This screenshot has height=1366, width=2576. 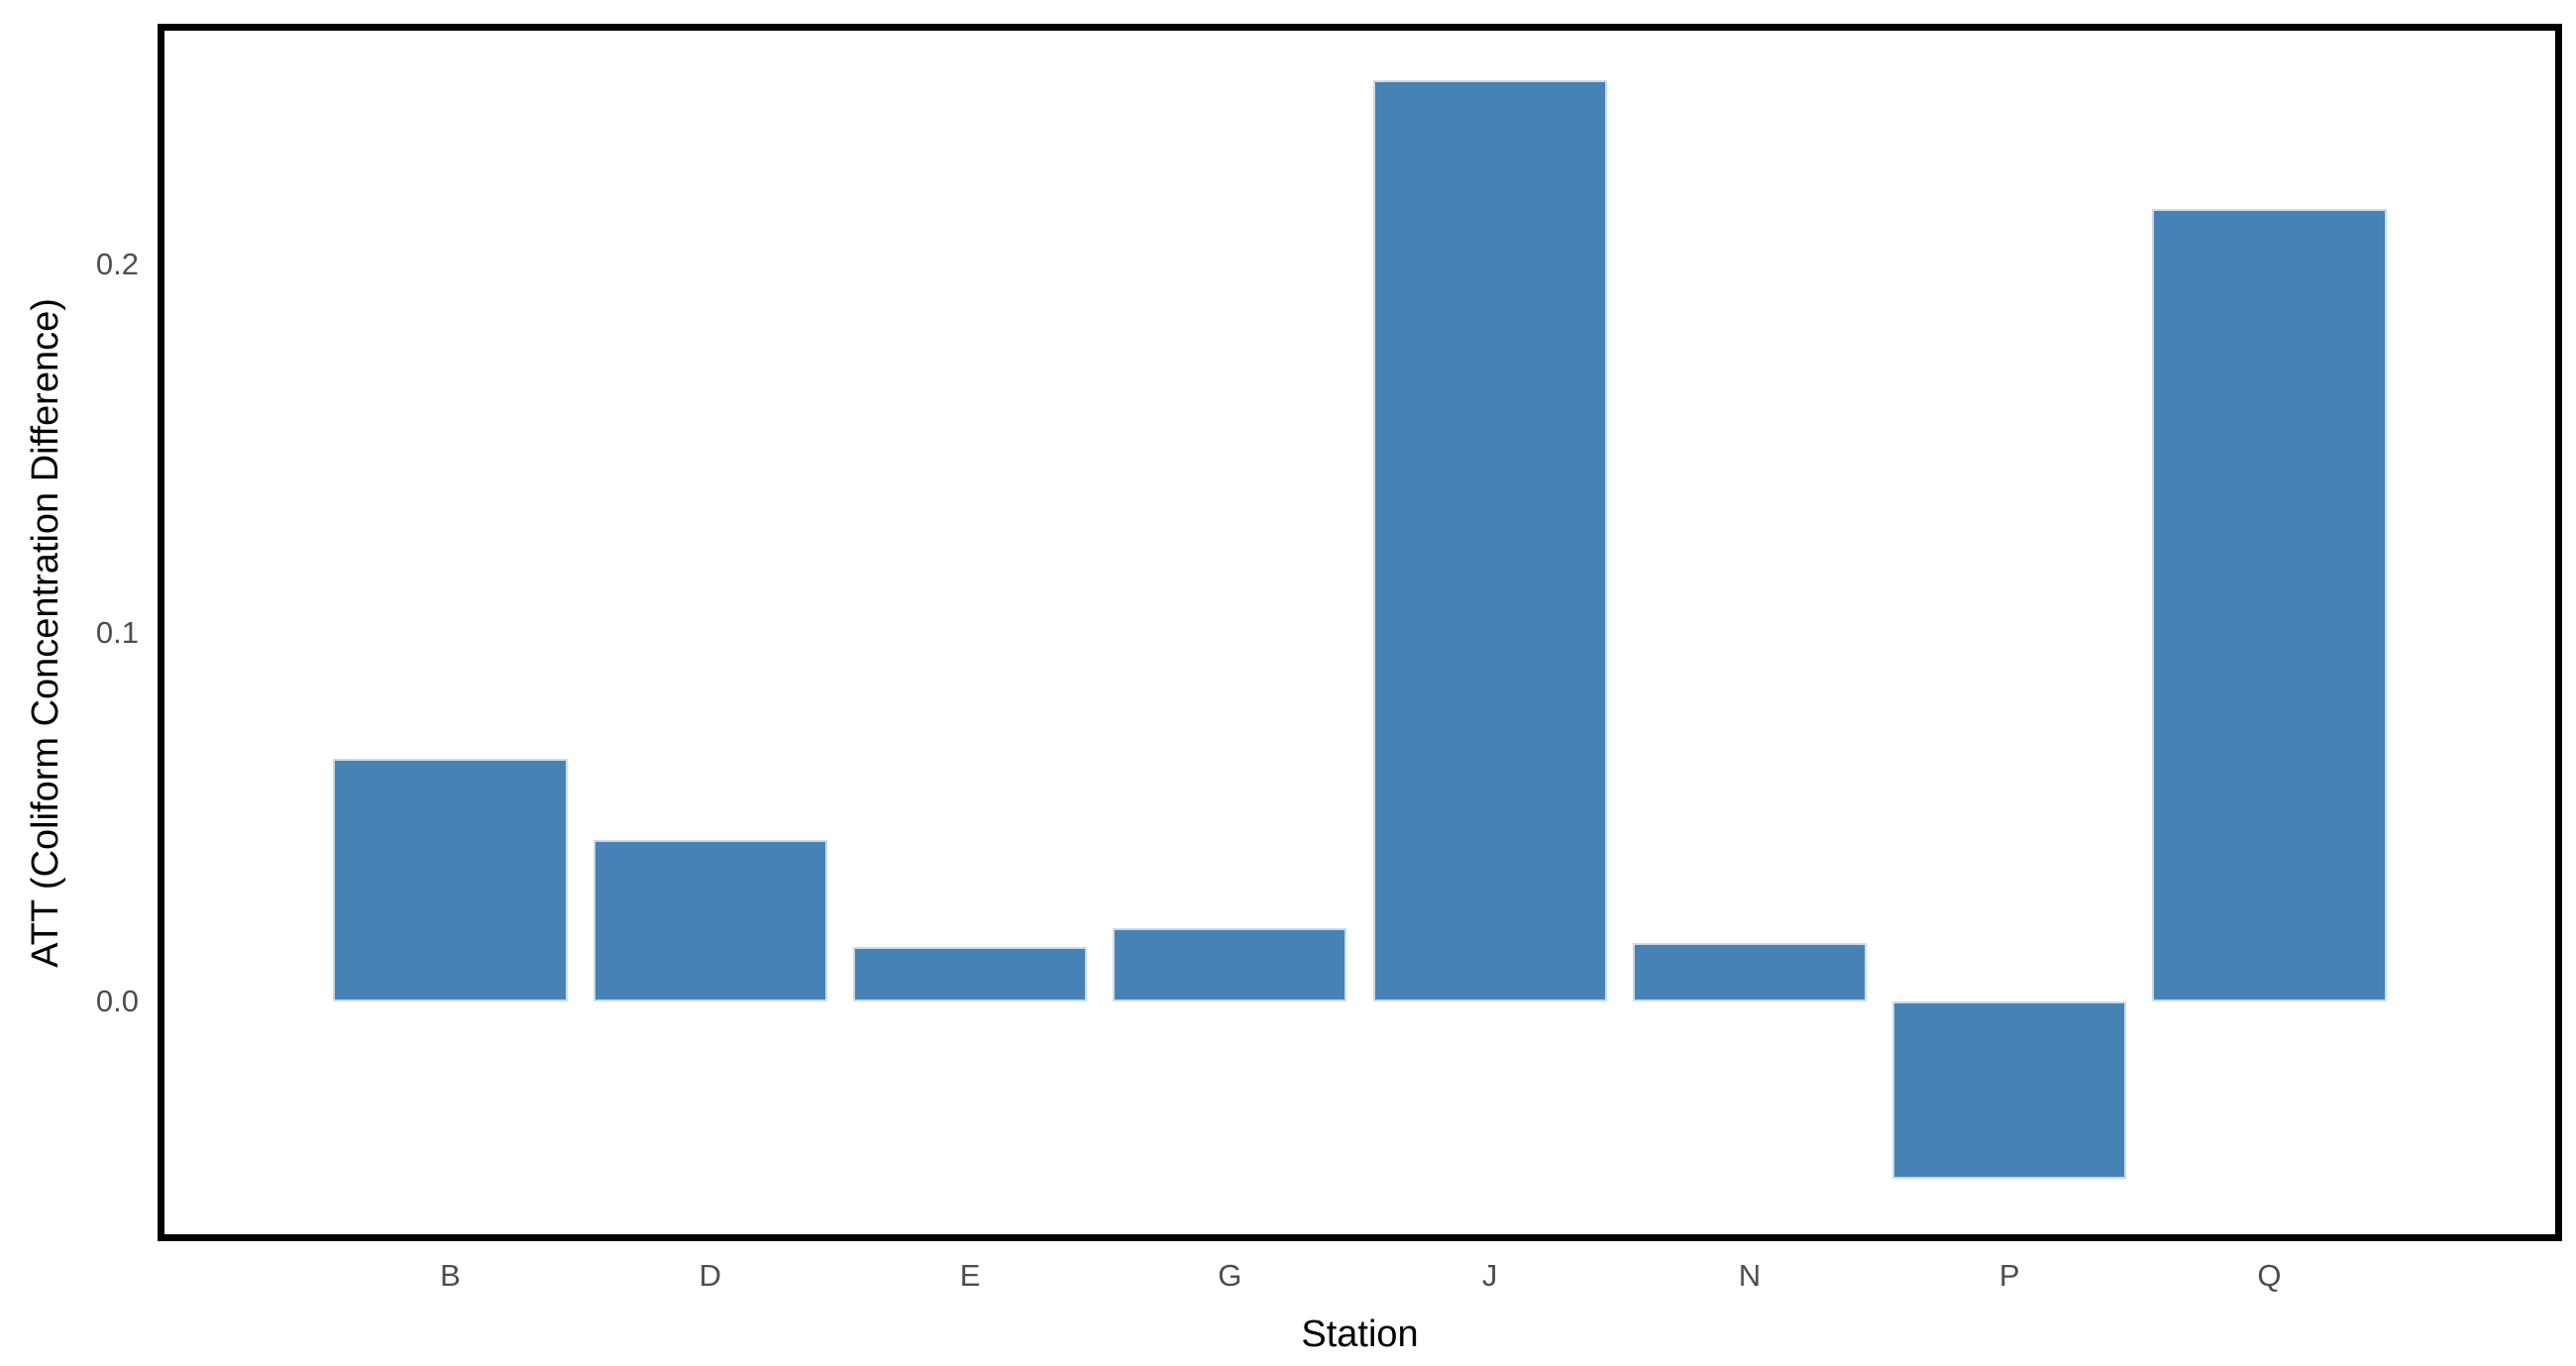 What do you see at coordinates (971, 974) in the screenshot?
I see `bar-E` at bounding box center [971, 974].